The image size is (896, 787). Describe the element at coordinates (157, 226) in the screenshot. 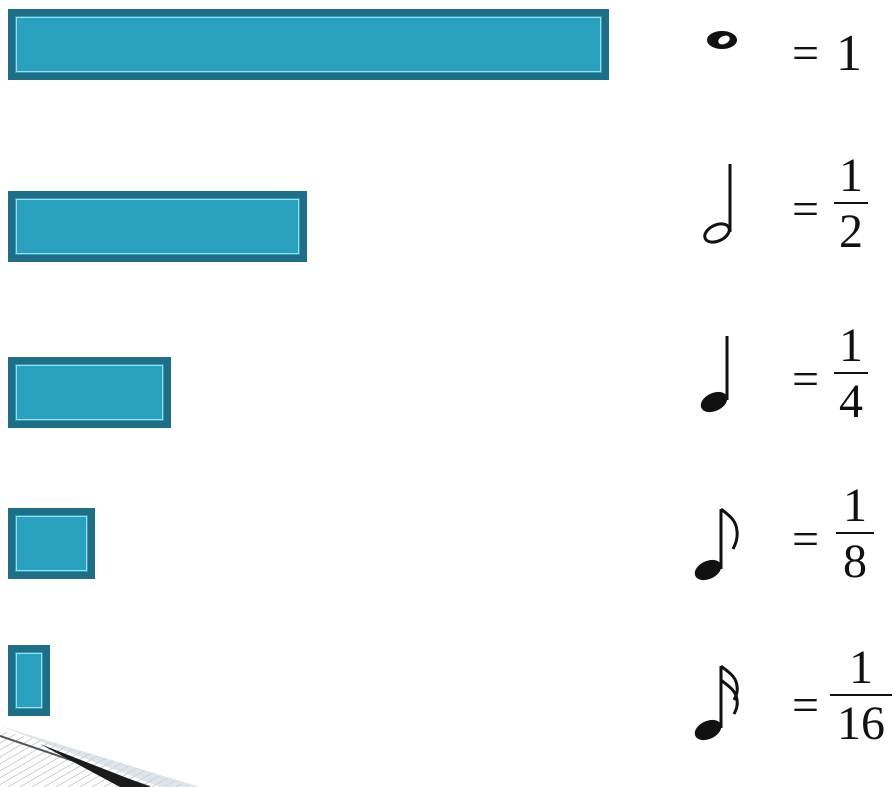

I see `bar-half` at that location.